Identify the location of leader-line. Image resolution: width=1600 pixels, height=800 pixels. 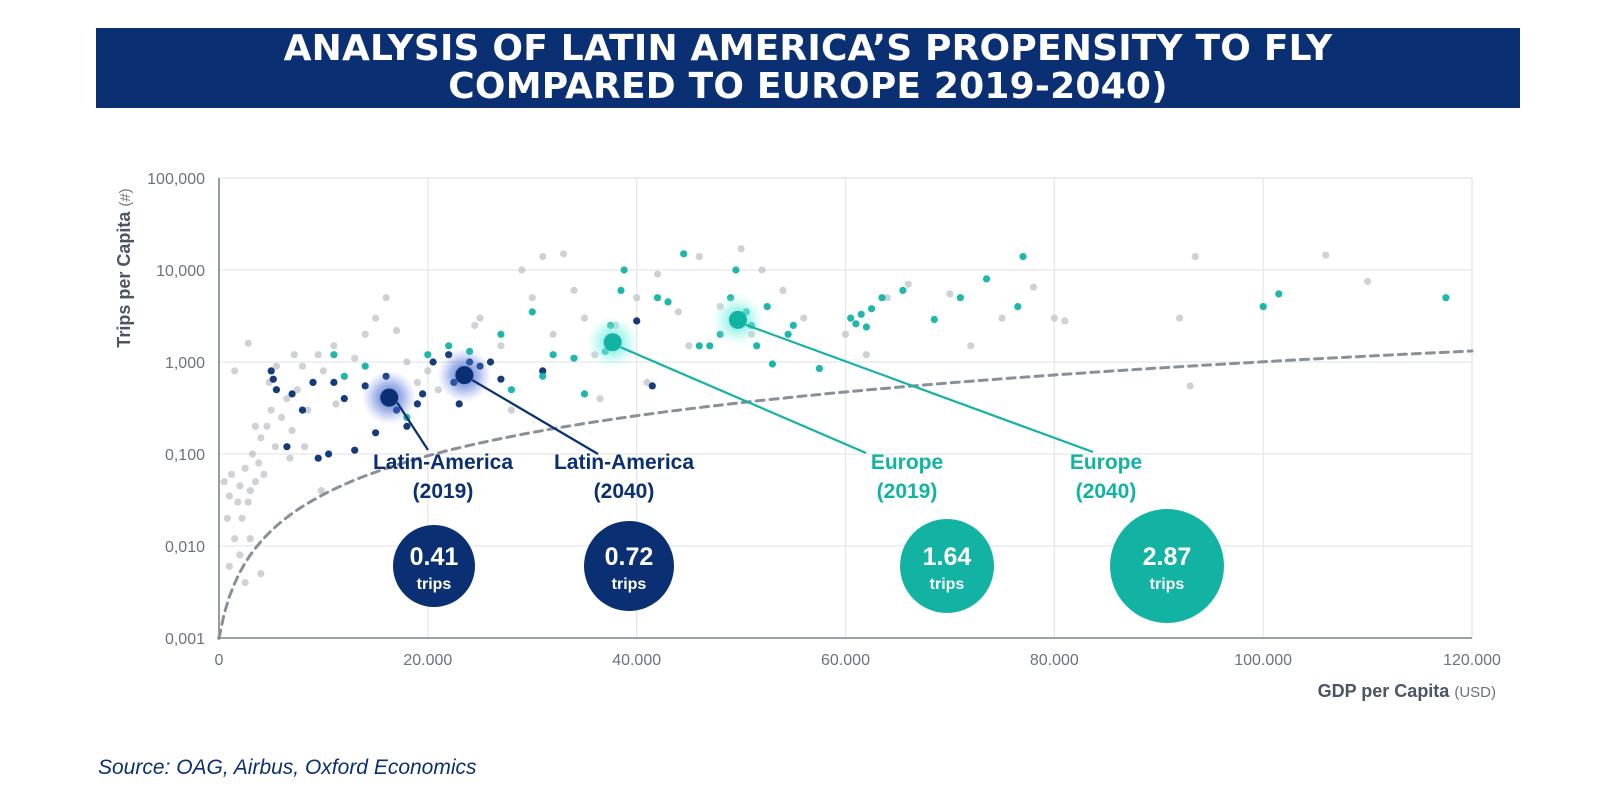
(919, 388).